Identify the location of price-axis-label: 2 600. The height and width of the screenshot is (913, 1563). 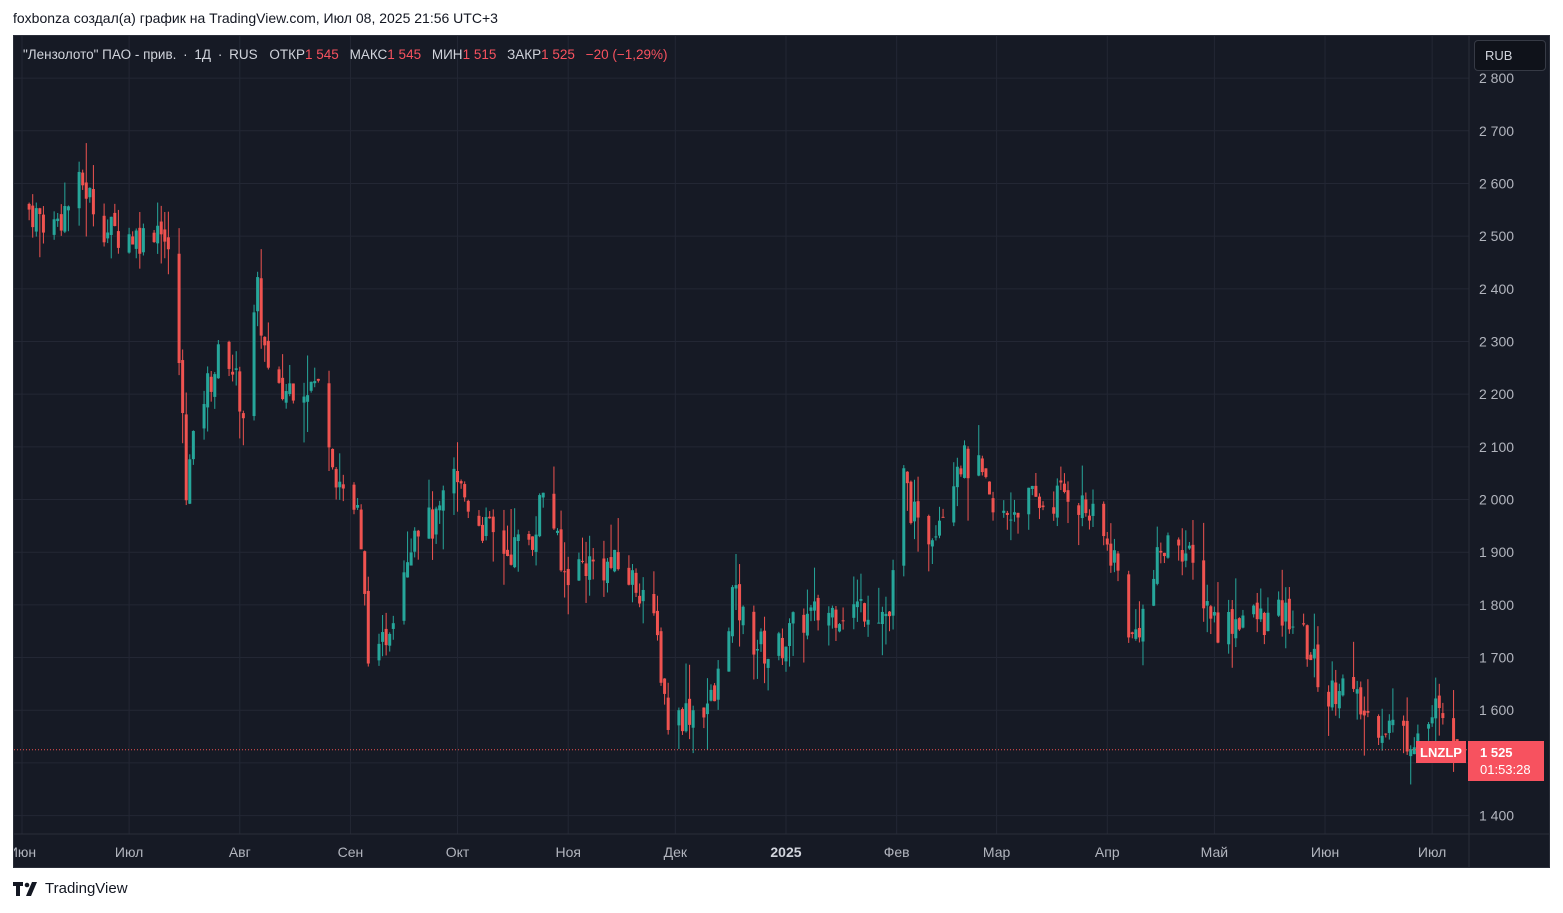
(1496, 183).